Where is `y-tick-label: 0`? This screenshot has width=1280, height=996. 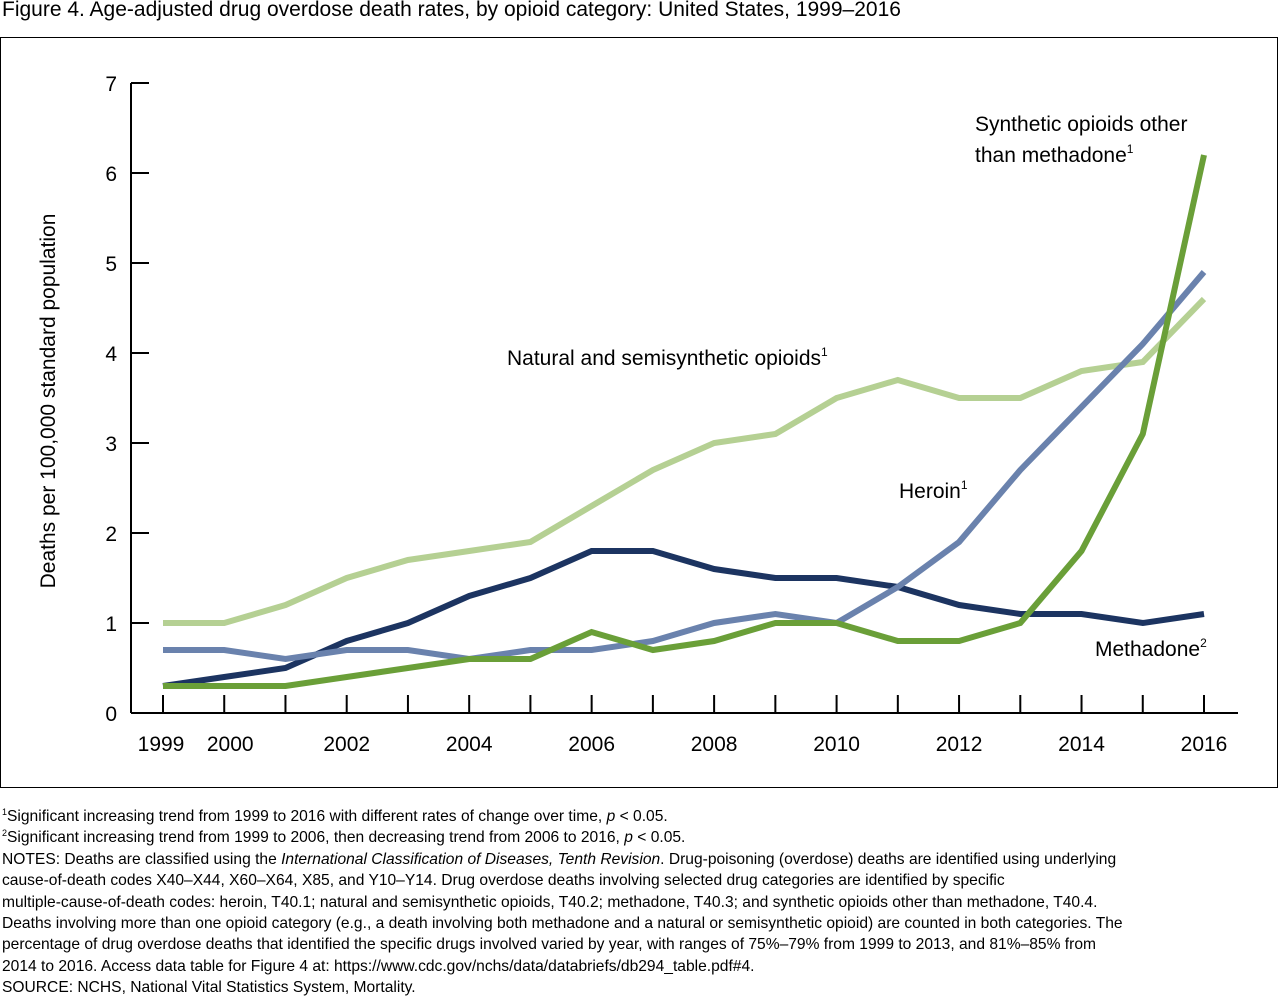 y-tick-label: 0 is located at coordinates (111, 714).